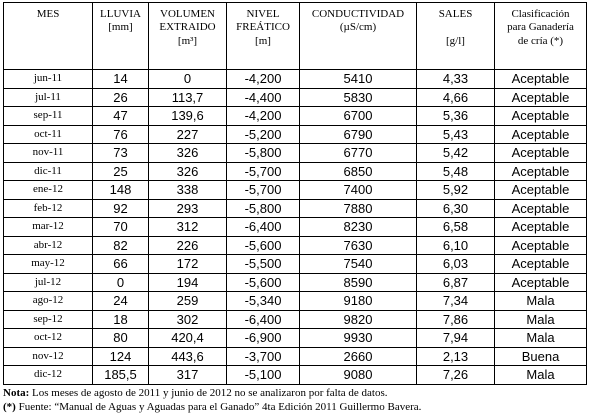 This screenshot has height=417, width=589. I want to click on cell-conductividad: 7630, so click(358, 245).